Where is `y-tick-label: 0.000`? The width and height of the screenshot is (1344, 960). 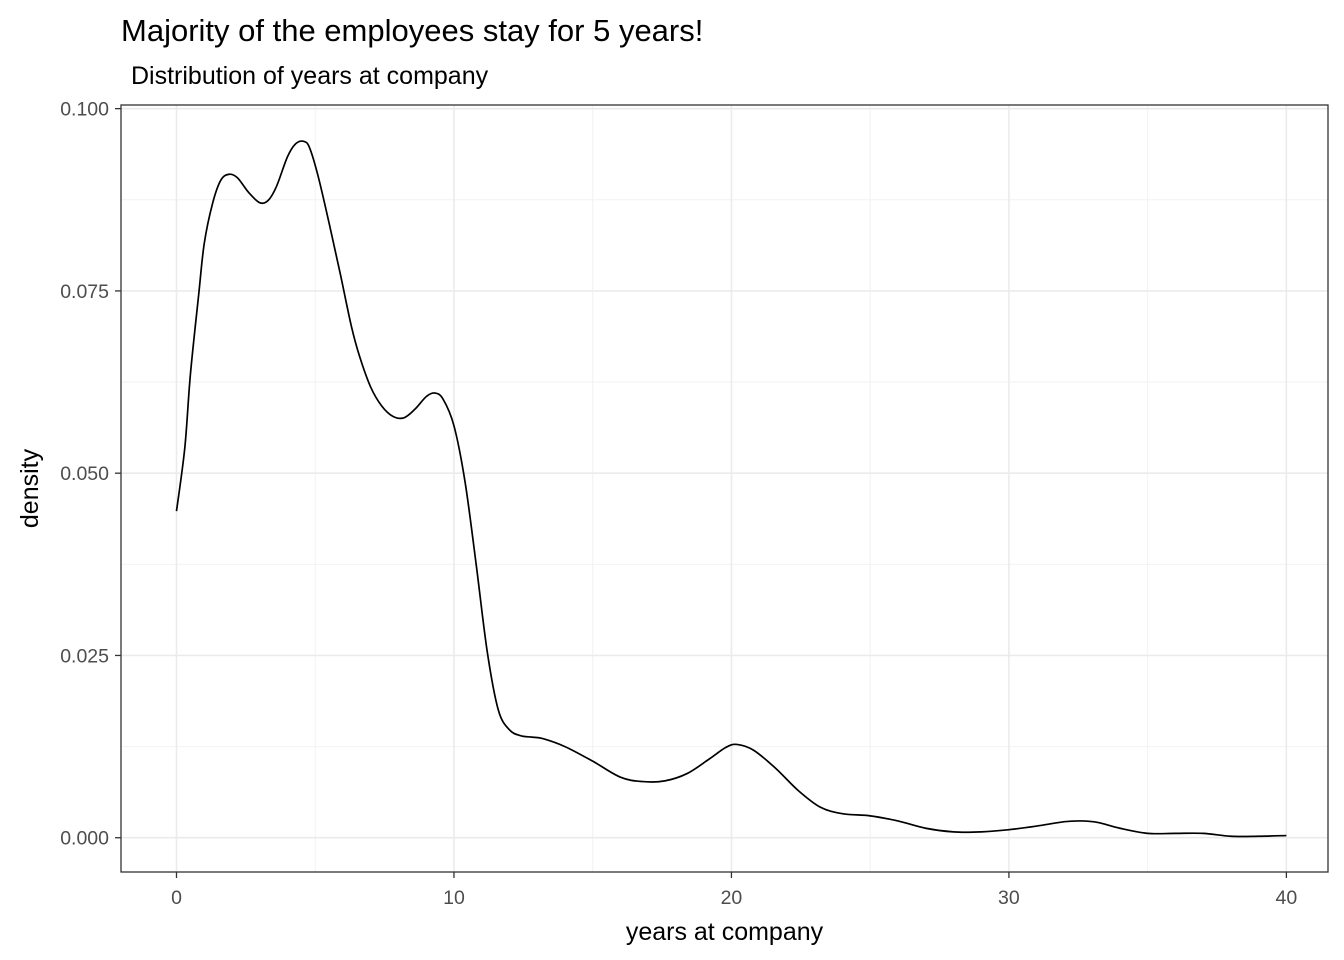 y-tick-label: 0.000 is located at coordinates (84, 839).